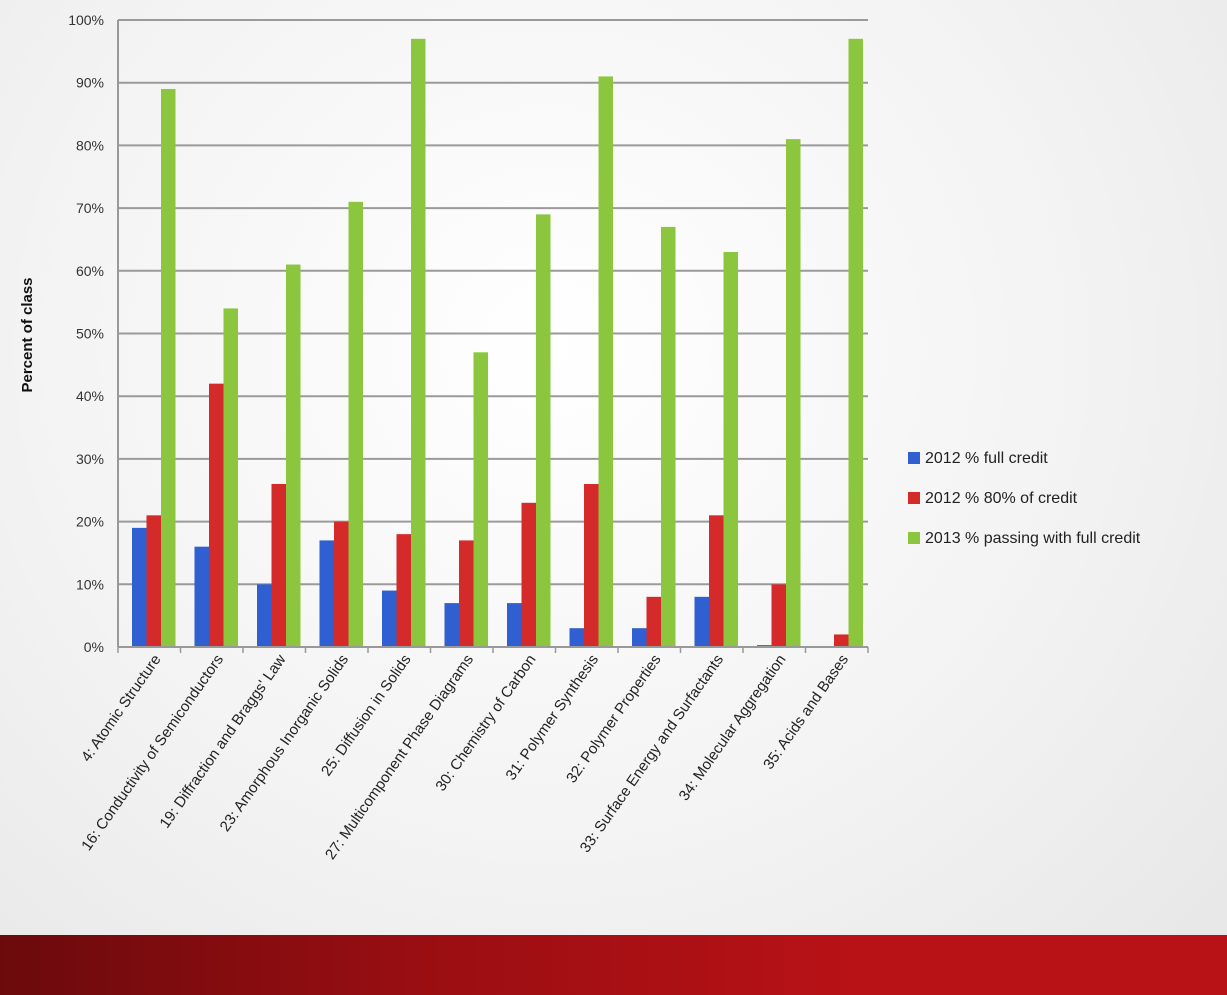 Image resolution: width=1227 pixels, height=995 pixels. What do you see at coordinates (90, 459) in the screenshot?
I see `y-tick-label: 30%` at bounding box center [90, 459].